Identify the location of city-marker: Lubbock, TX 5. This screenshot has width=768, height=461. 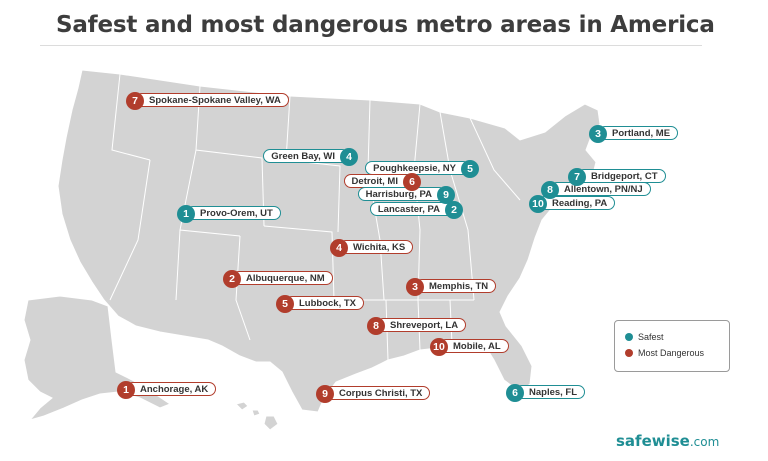
(320, 304).